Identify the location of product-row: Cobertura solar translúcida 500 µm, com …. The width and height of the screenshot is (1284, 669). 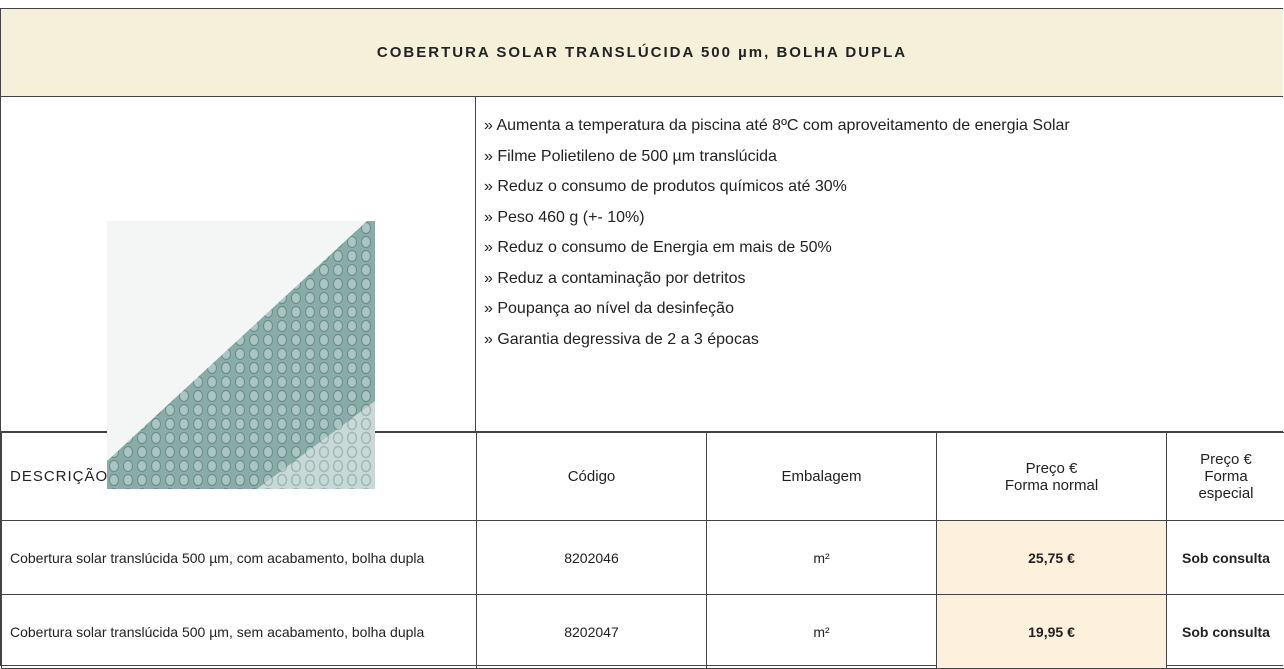
(643, 558).